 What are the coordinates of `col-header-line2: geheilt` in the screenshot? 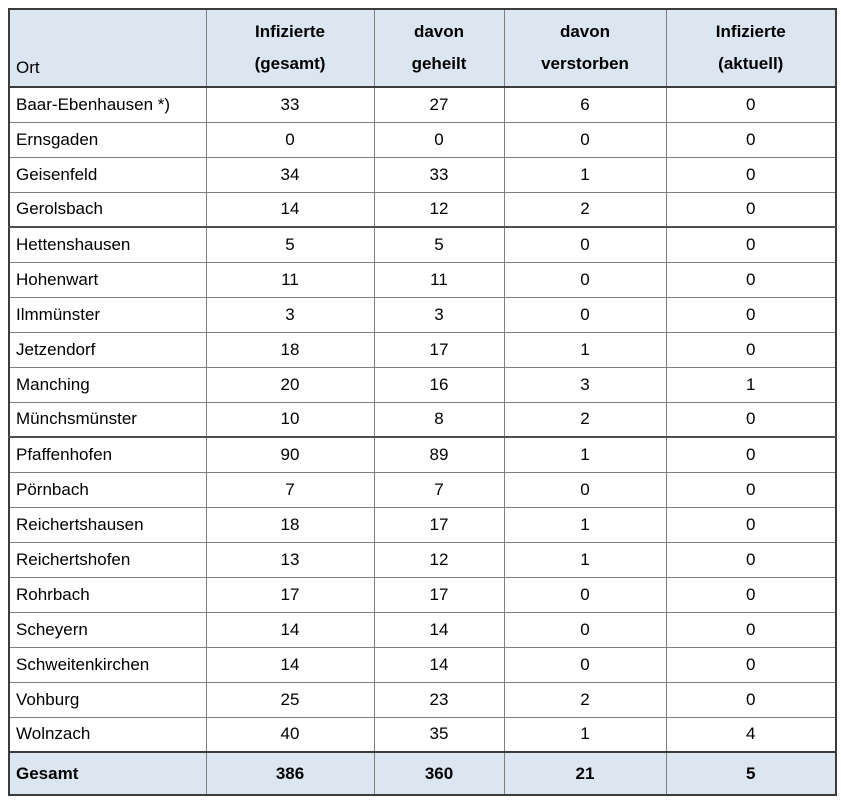 It's located at (439, 63).